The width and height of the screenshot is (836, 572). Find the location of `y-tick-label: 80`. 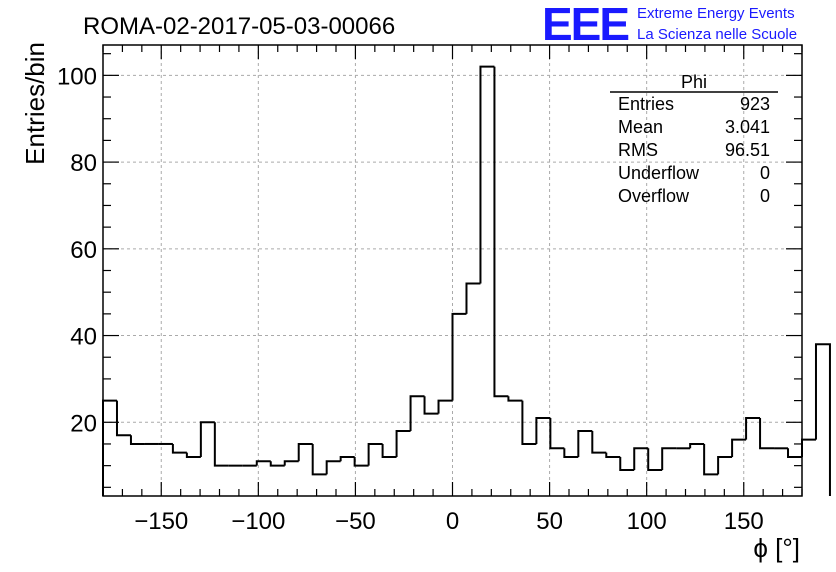

y-tick-label: 80 is located at coordinates (83, 163).